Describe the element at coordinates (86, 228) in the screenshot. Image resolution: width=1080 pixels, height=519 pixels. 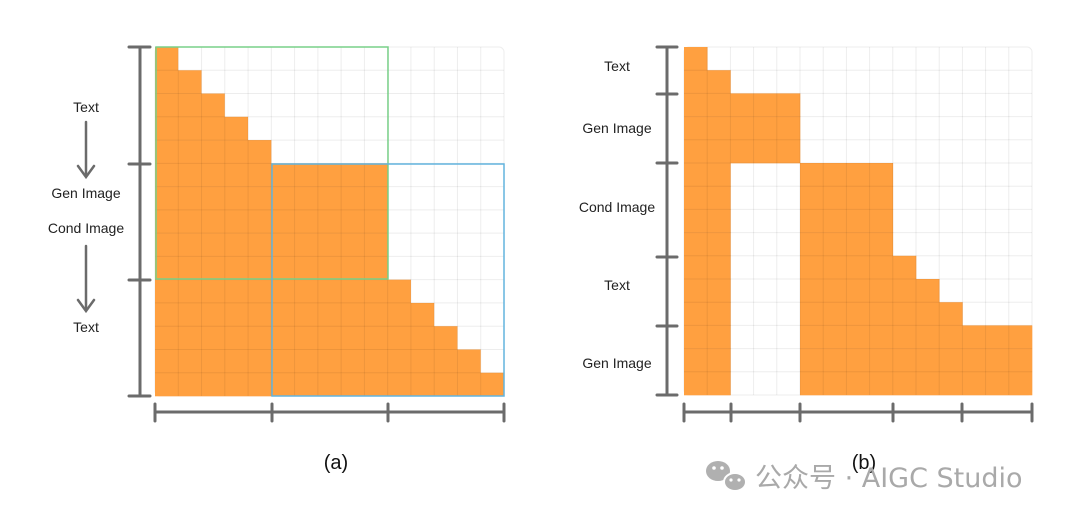
I see `panel-a-label-cond-image: Cond Image` at that location.